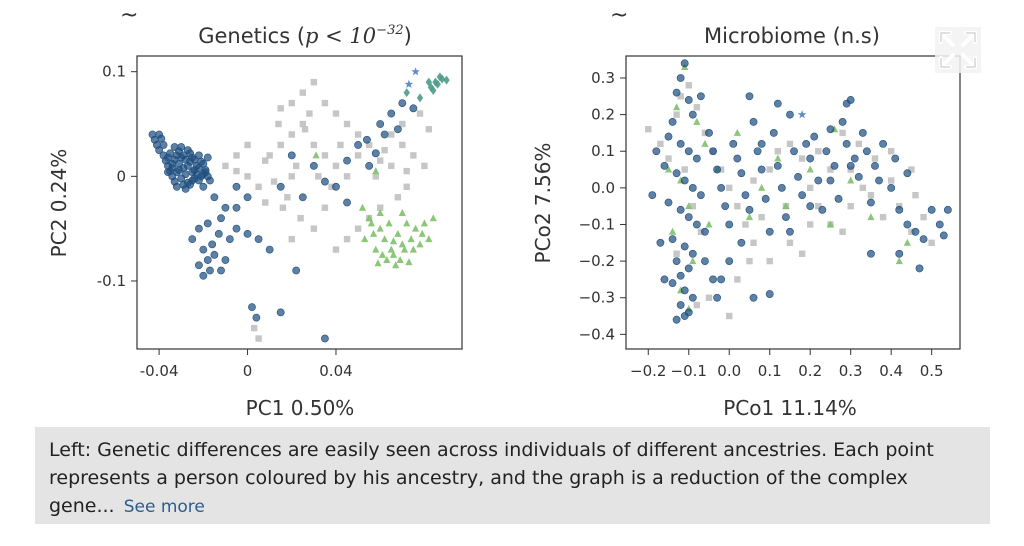 The image size is (1024, 546). Describe the element at coordinates (114, 72) in the screenshot. I see `y-tick-label: 0.1` at that location.